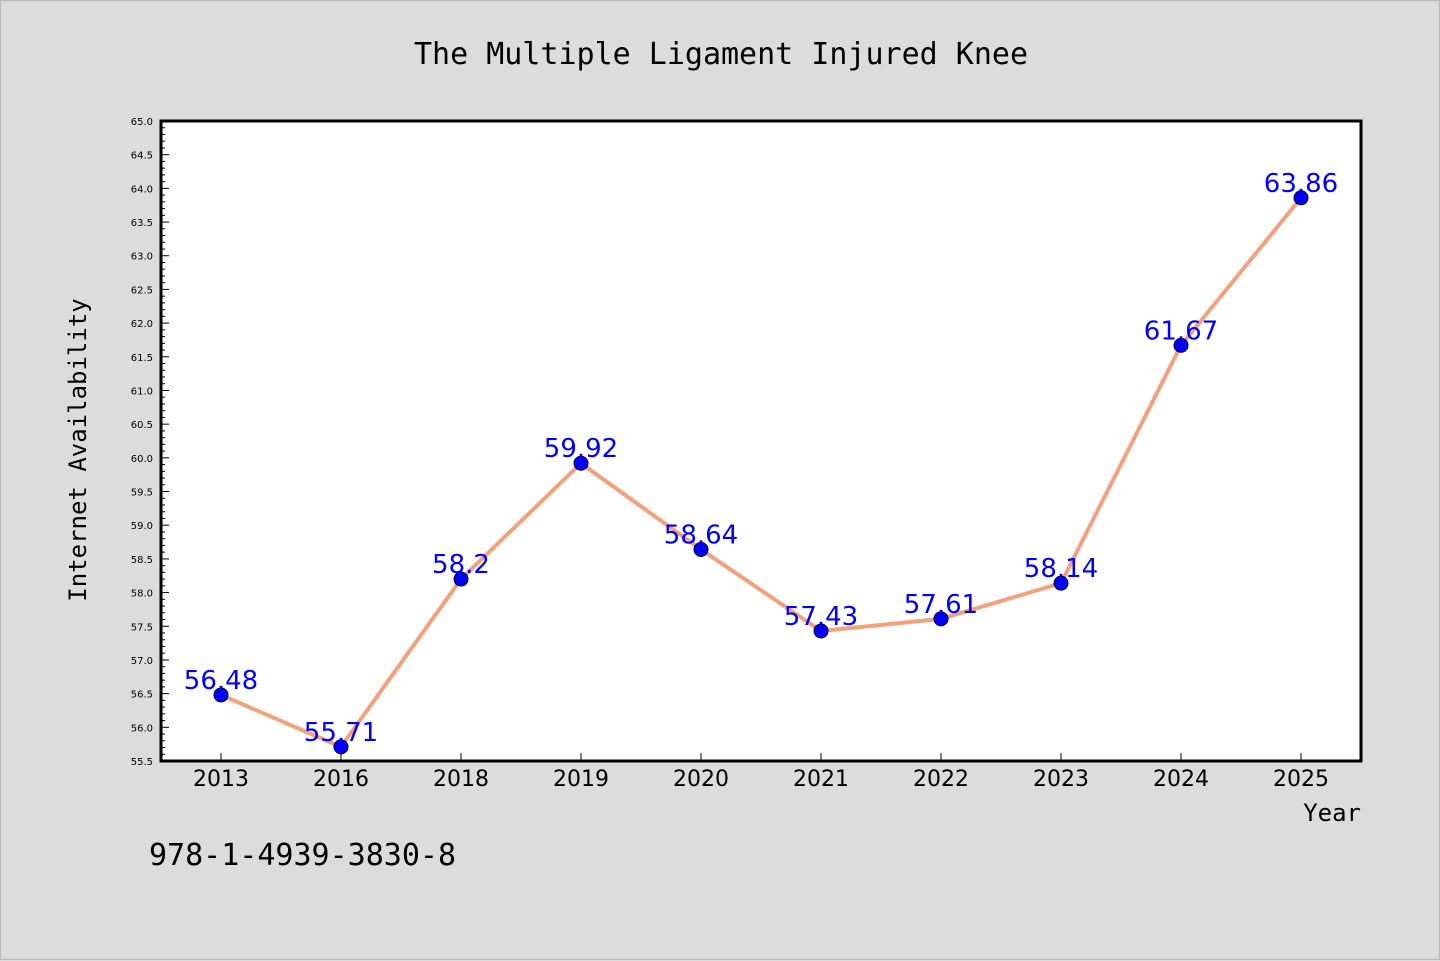 The width and height of the screenshot is (1440, 961). I want to click on x-tick-label: 2025, so click(1301, 779).